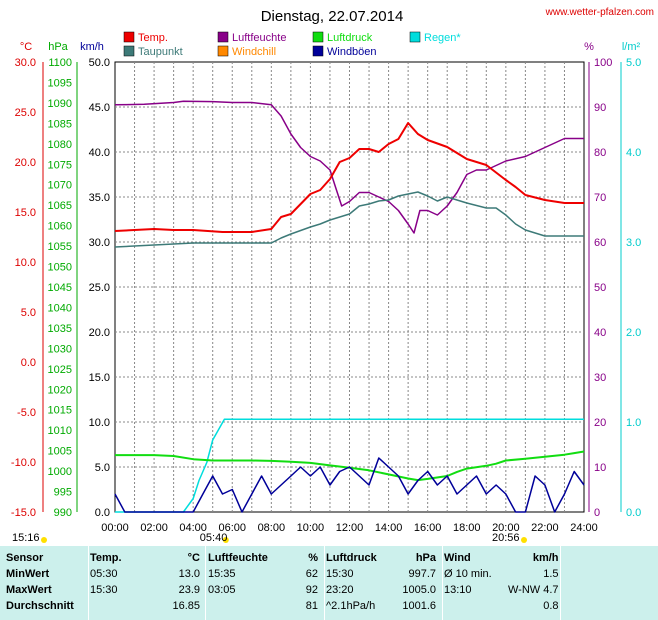 The width and height of the screenshot is (658, 620). I want to click on y-tick-label-pressure_hpa: 1080, so click(60, 145).